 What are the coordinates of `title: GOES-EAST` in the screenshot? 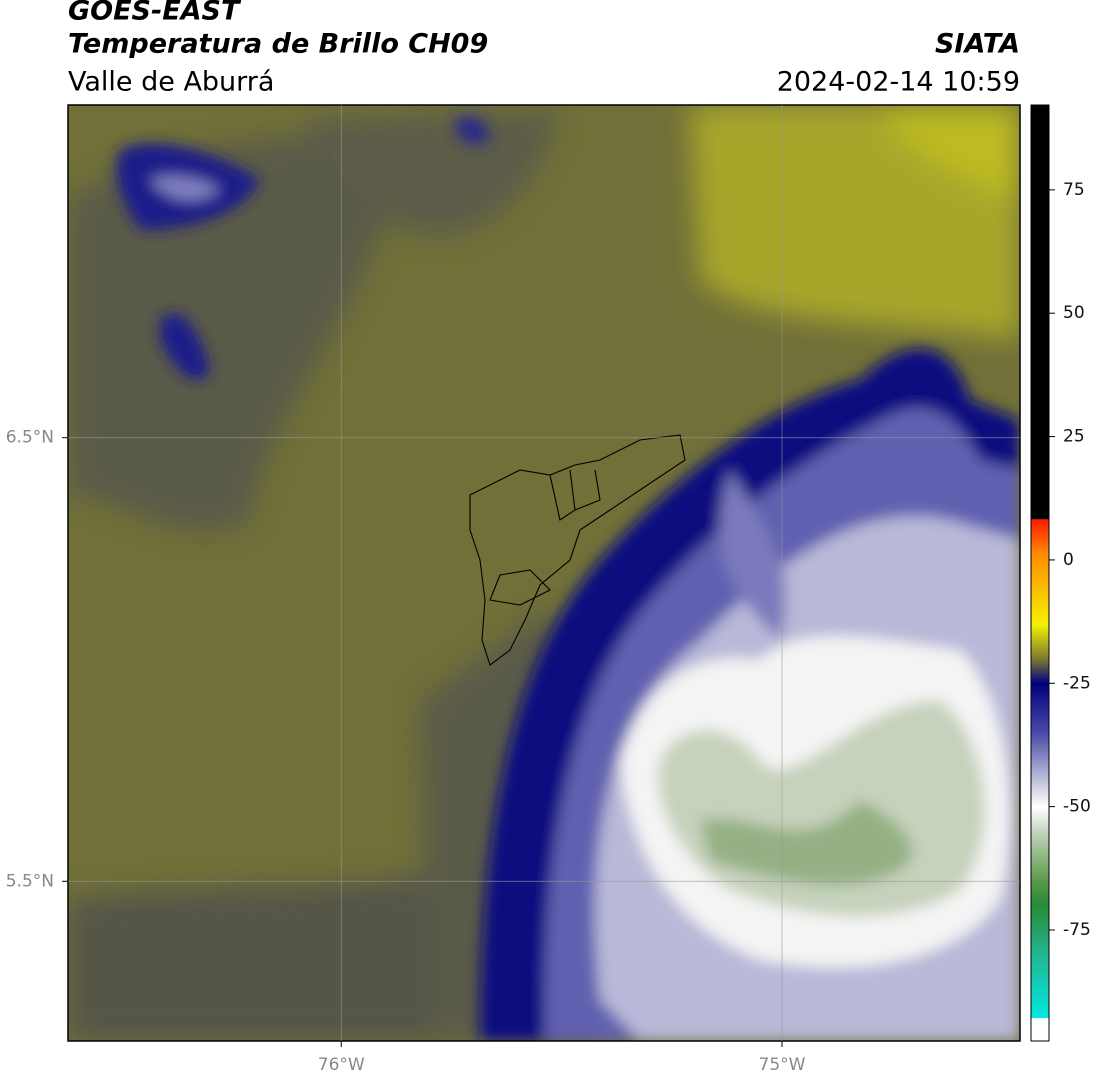 It's located at (155, 13).